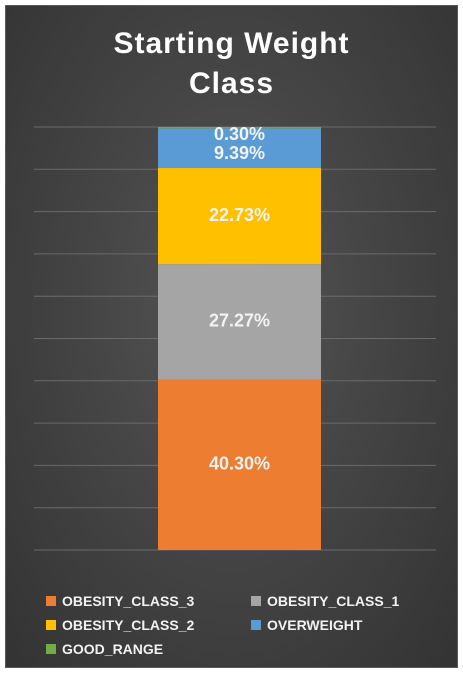  Describe the element at coordinates (239, 128) in the screenshot. I see `bar-segment-good-range` at that location.